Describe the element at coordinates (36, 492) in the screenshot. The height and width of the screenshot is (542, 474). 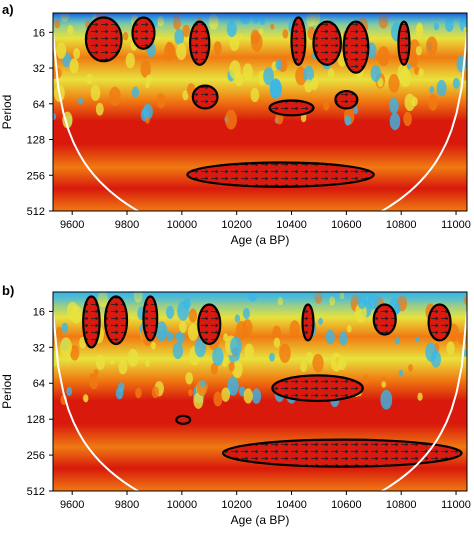
I see `y-tick-label: 512` at that location.